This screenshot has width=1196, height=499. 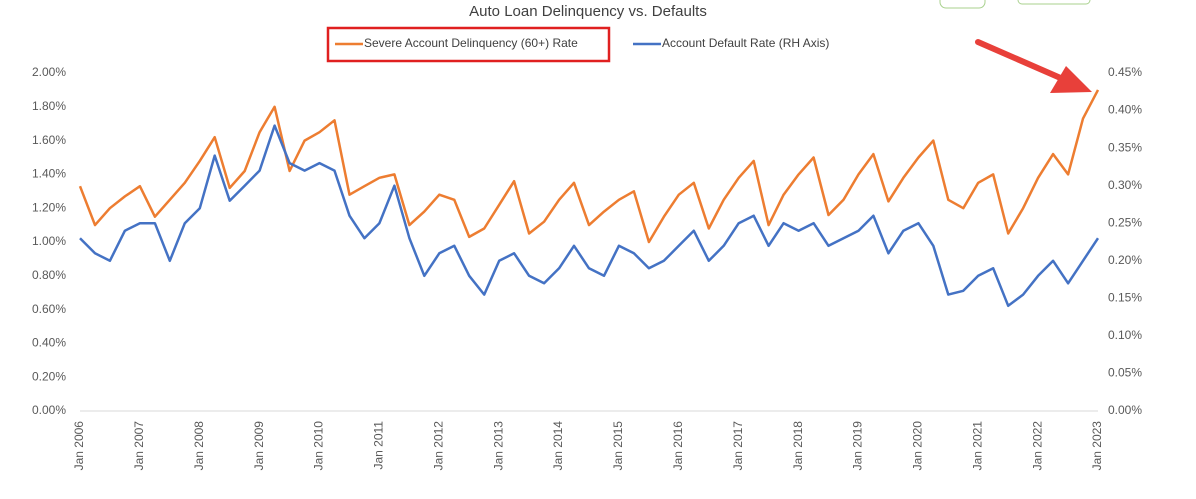 What do you see at coordinates (1097, 446) in the screenshot?
I see `x-tick-label: Jan 2023` at bounding box center [1097, 446].